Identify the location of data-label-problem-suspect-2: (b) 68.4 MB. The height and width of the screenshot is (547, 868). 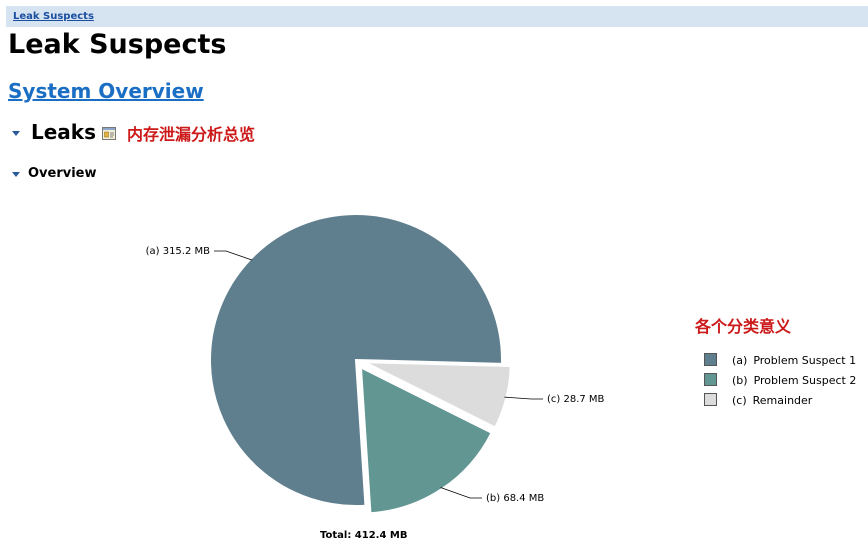
(515, 498).